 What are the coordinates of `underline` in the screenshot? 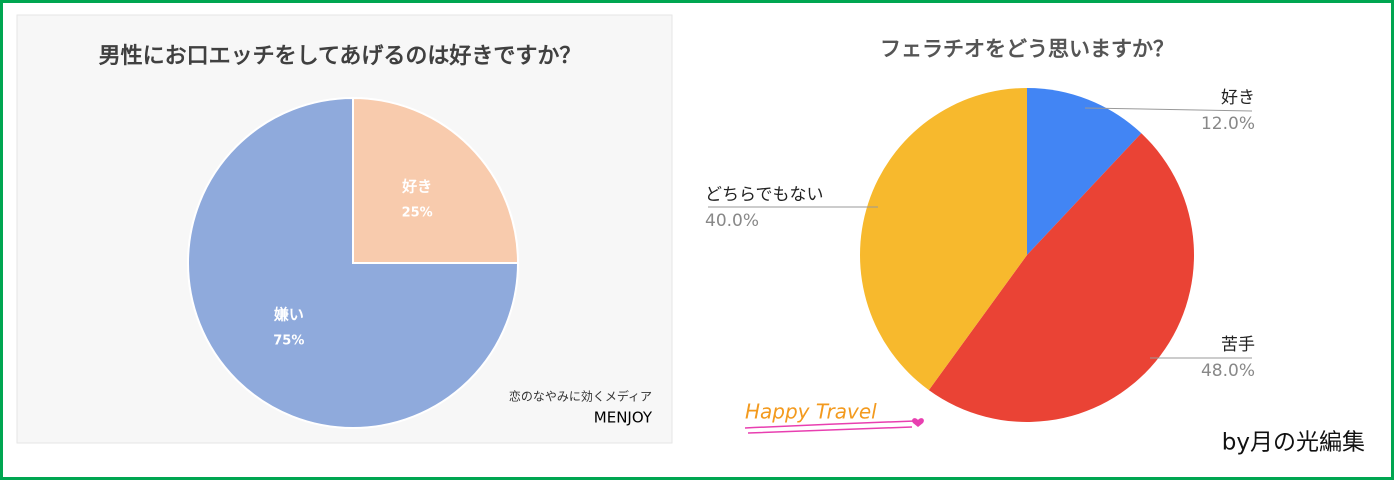 It's located at (830, 427).